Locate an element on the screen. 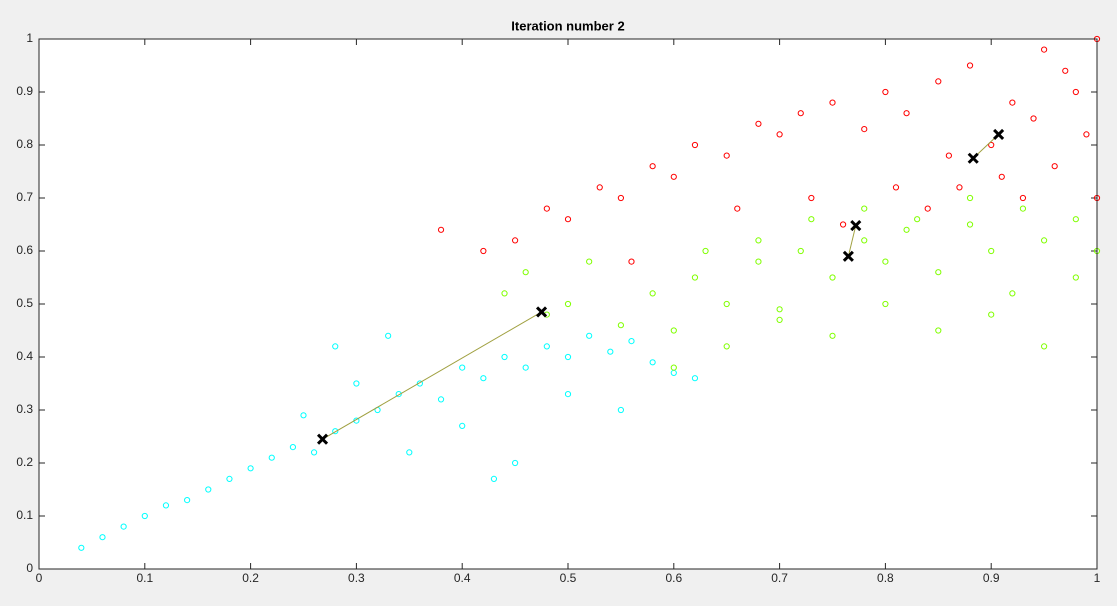 This screenshot has height=606, width=1117. x-tick-label: 0.5 is located at coordinates (568, 578).